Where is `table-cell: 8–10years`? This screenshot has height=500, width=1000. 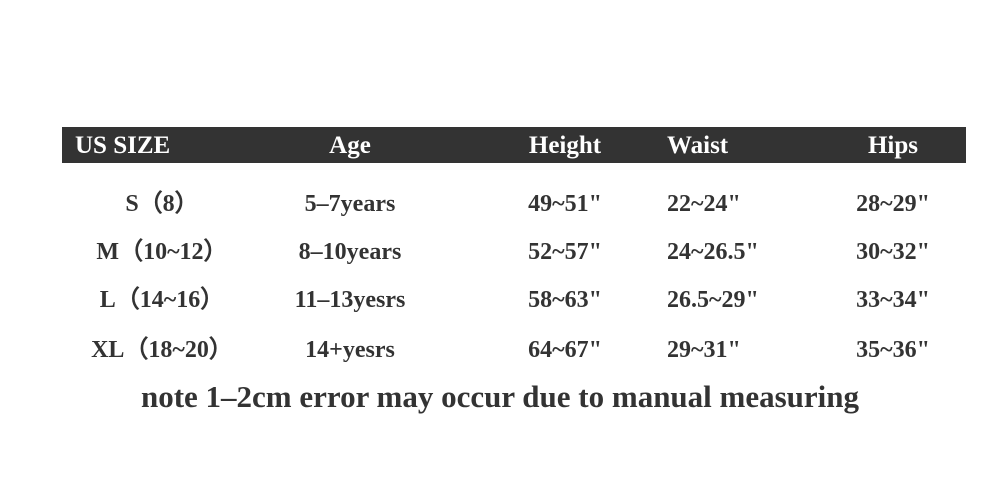 table-cell: 8–10years is located at coordinates (350, 252).